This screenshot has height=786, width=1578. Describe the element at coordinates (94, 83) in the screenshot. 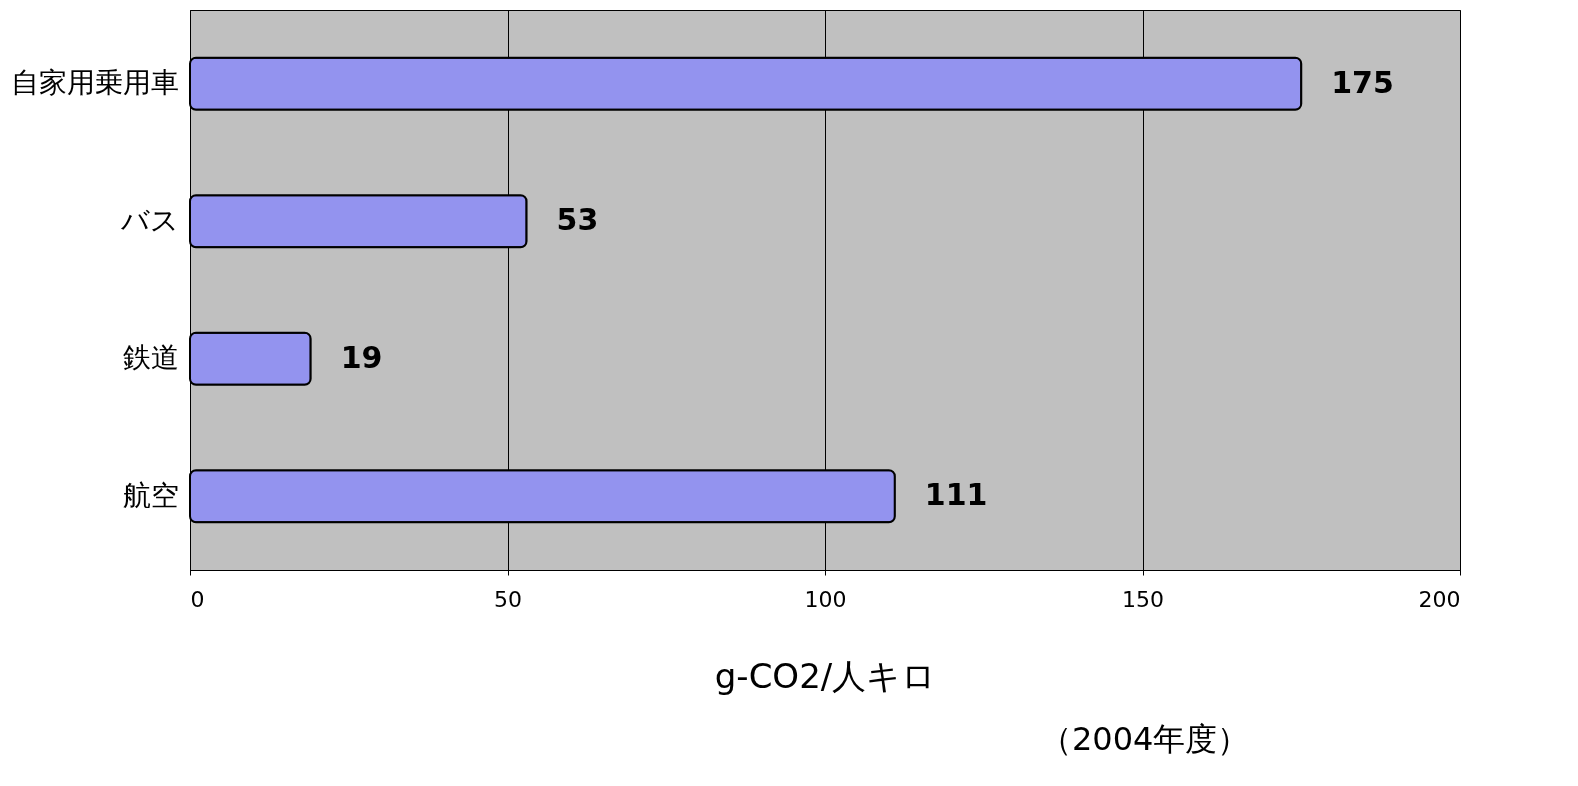

I see `y-tick-label: 自家用乗用車` at that location.